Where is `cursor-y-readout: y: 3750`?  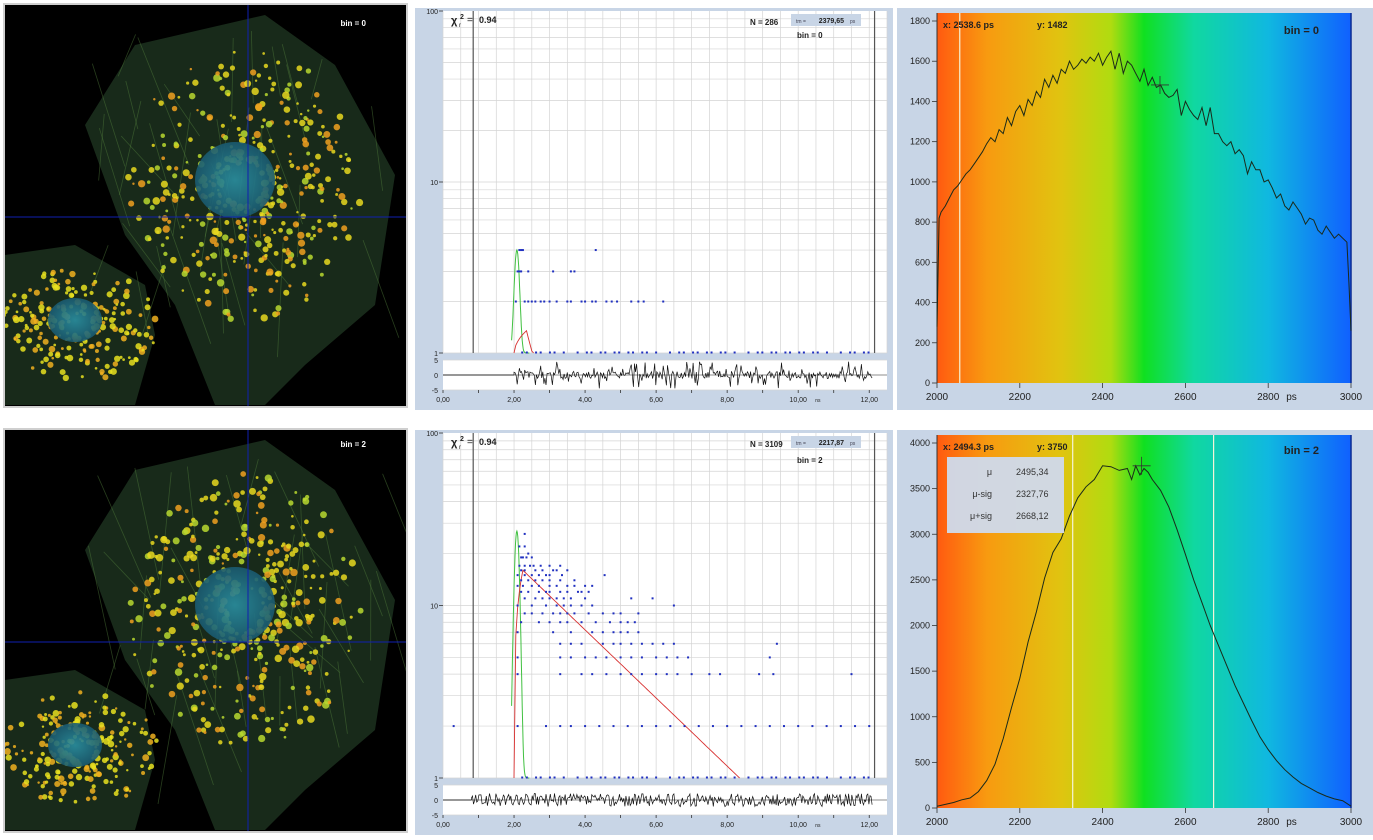
cursor-y-readout: y: 3750 is located at coordinates (1052, 447).